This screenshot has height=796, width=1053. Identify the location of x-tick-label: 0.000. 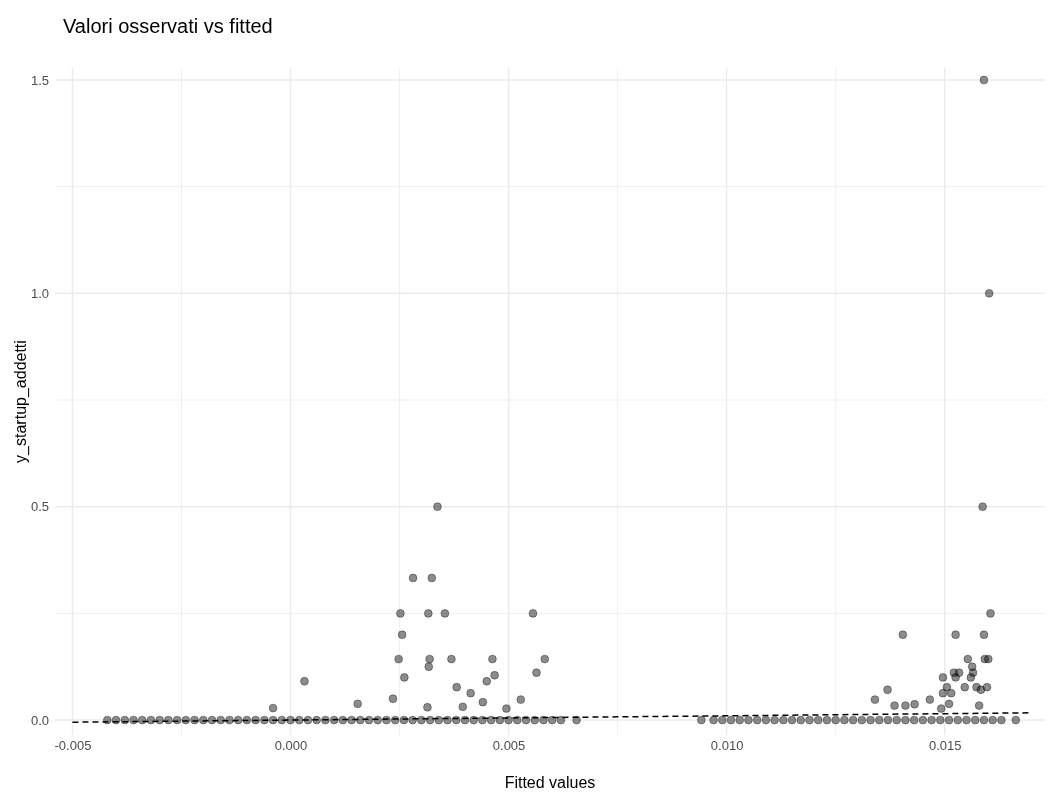
(291, 746).